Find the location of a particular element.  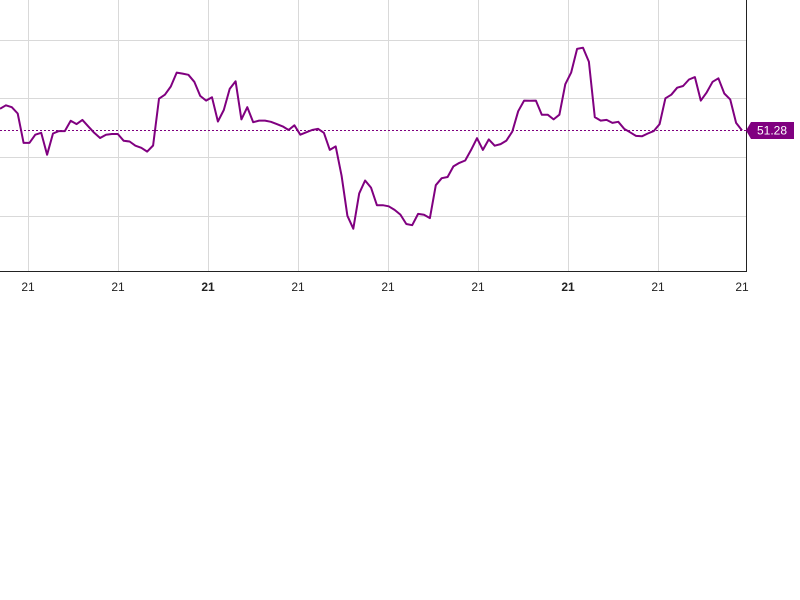

last-value-label: 51.28 is located at coordinates (772, 131).